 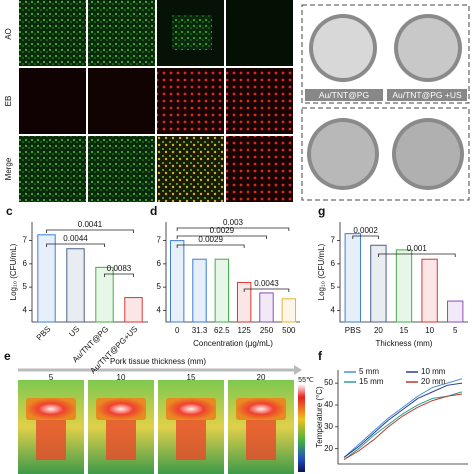 I want to click on x-tick-label: 250, so click(x=267, y=330).